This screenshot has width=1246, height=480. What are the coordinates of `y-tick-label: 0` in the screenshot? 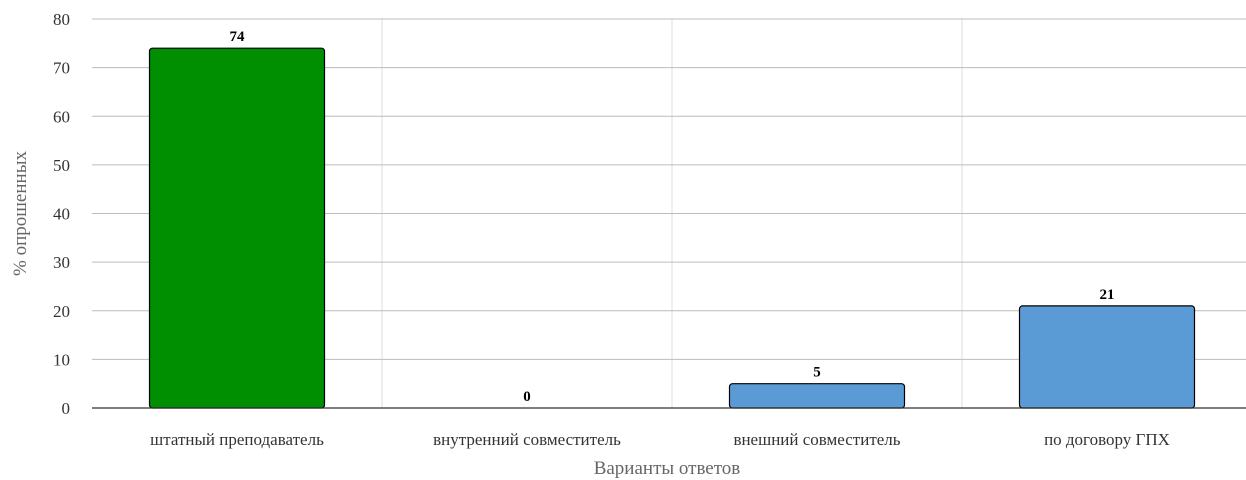 It's located at (66, 408).